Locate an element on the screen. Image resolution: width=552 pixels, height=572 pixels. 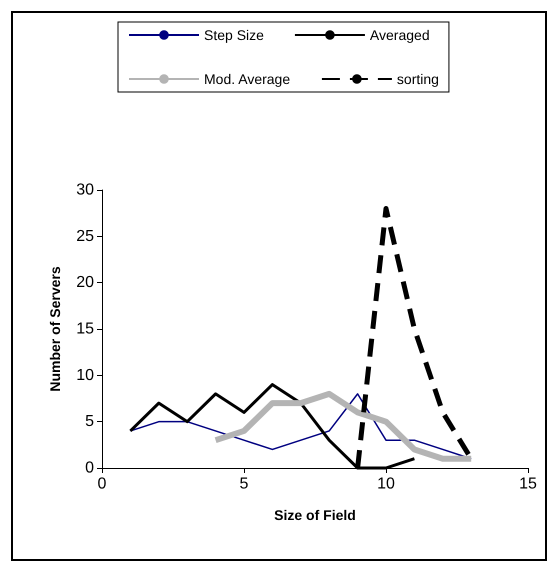
legend-label: Mod. Average is located at coordinates (247, 79).